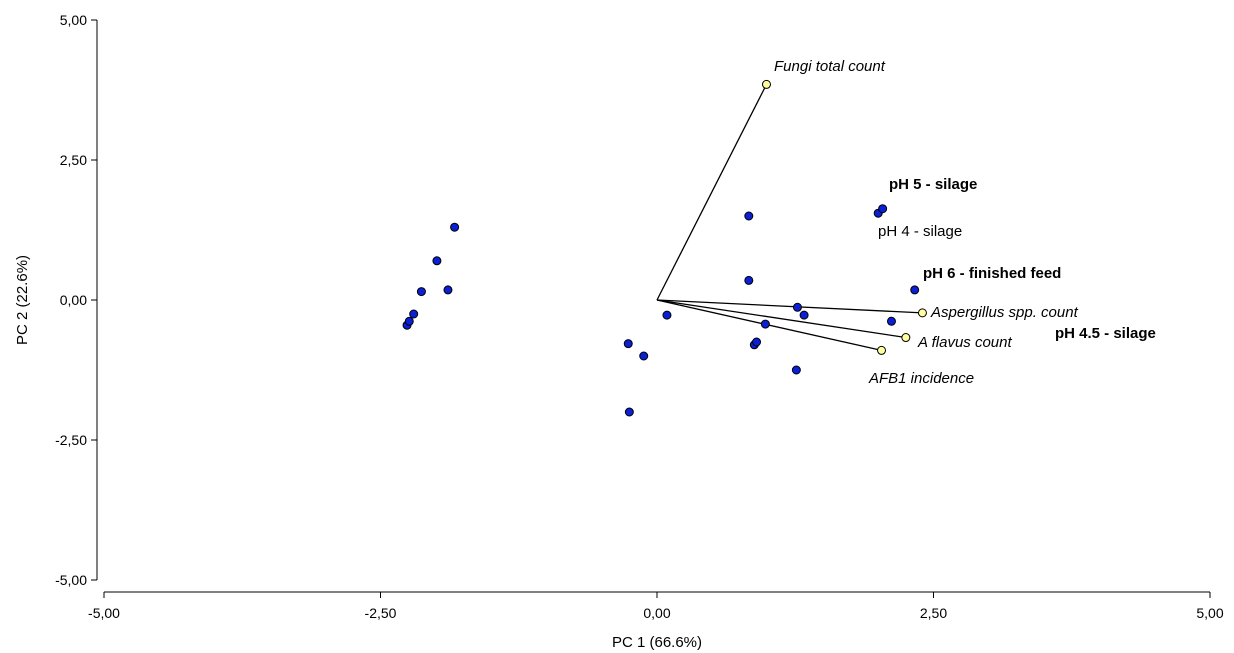 The height and width of the screenshot is (653, 1234). I want to click on label-ph5-silage: pH 5 - silage, so click(933, 184).